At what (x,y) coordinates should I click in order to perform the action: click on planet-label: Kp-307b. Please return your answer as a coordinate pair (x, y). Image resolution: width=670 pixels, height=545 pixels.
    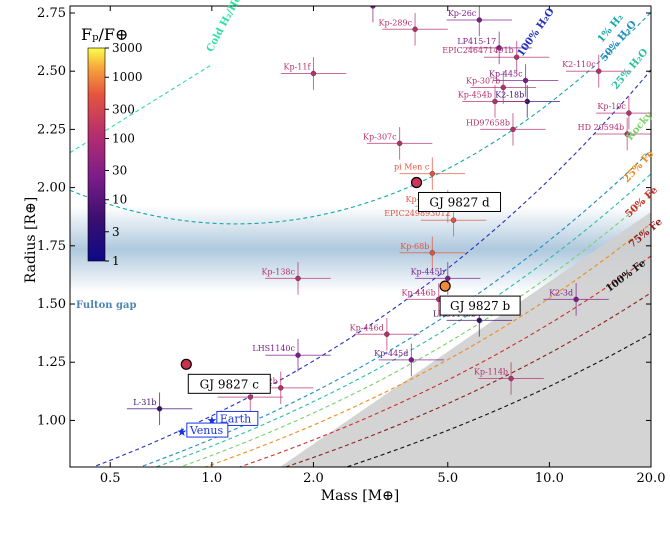
    Looking at the image, I should click on (483, 80).